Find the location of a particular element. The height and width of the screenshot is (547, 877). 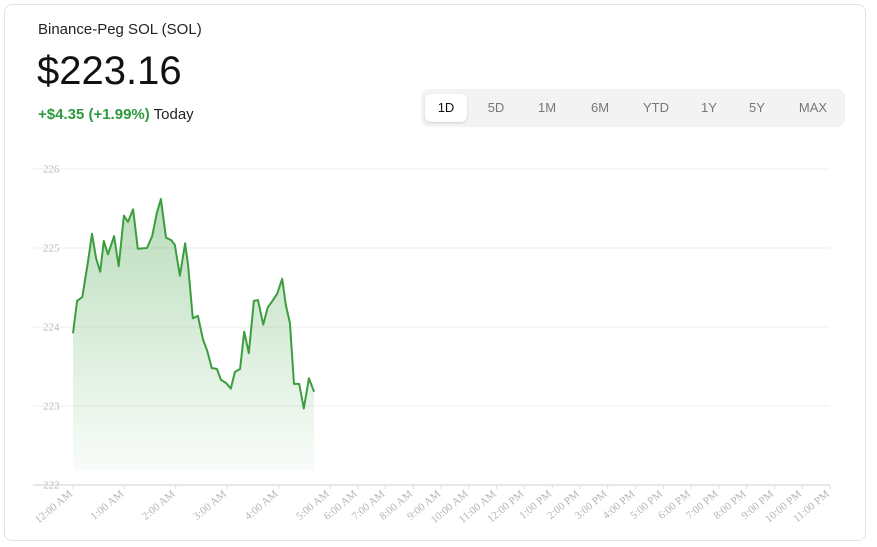

range-tab: 6M is located at coordinates (600, 107).